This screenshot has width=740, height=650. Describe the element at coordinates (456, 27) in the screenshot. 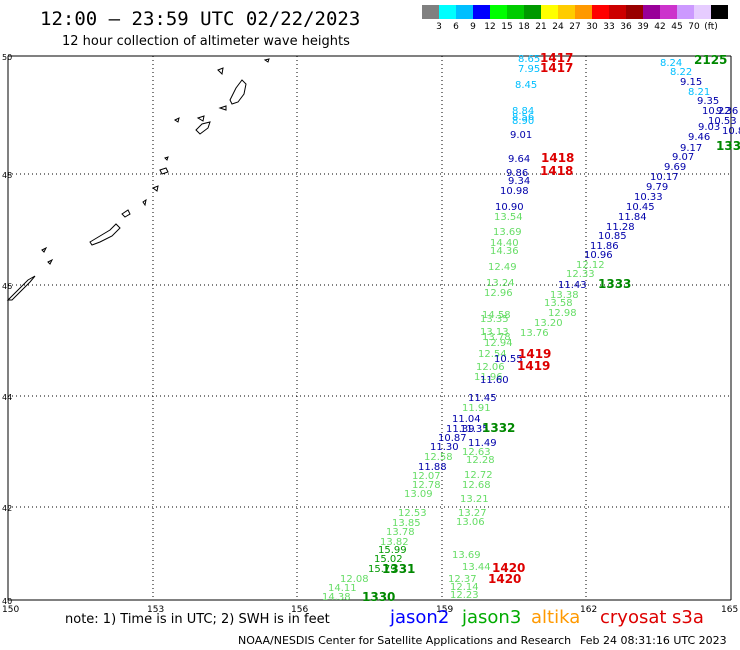

I see `scale-label: 6` at that location.